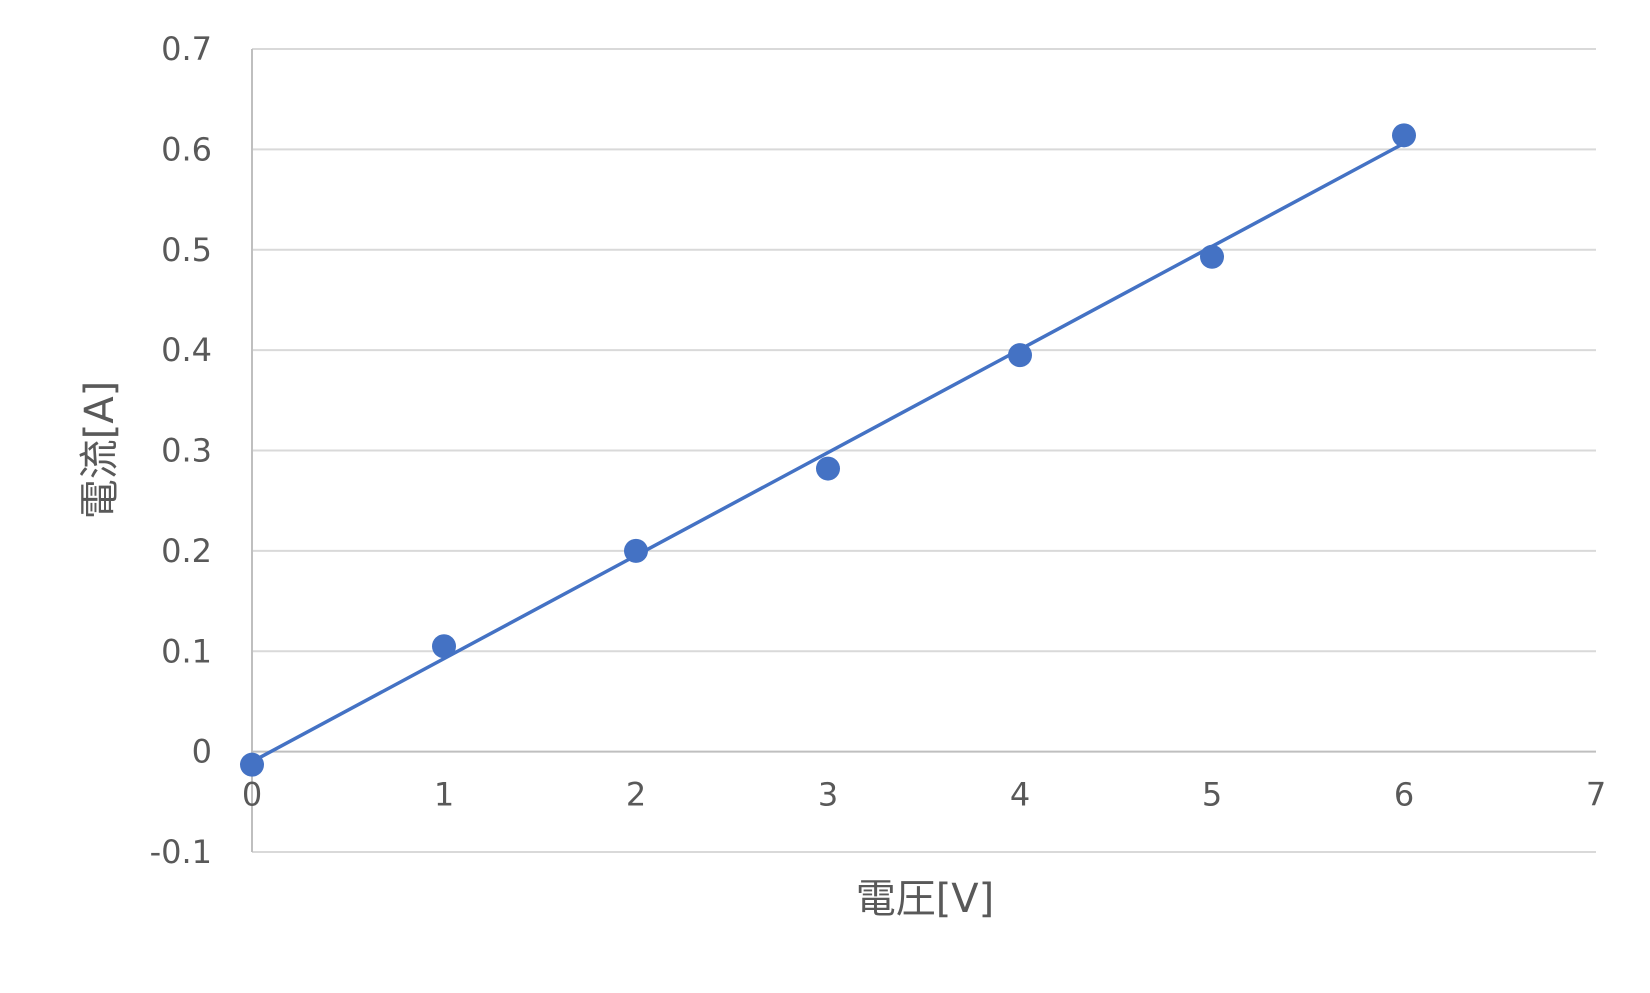 The height and width of the screenshot is (993, 1650). Describe the element at coordinates (186, 350) in the screenshot. I see `y-tick-label: 0.4` at that location.